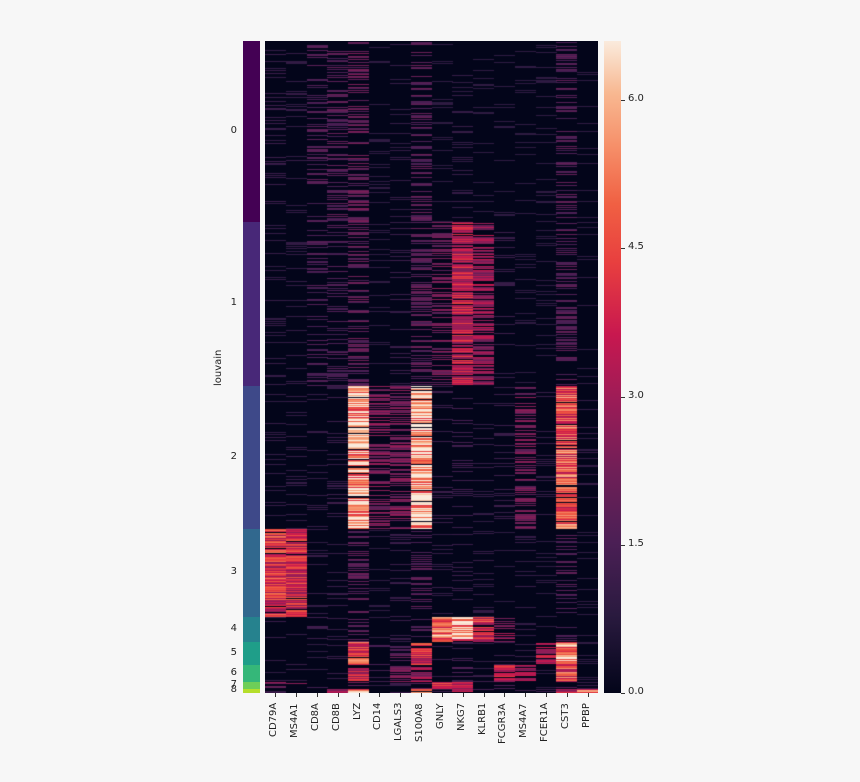 The width and height of the screenshot is (860, 782). I want to click on y-axis-title: louvain, so click(218, 367).